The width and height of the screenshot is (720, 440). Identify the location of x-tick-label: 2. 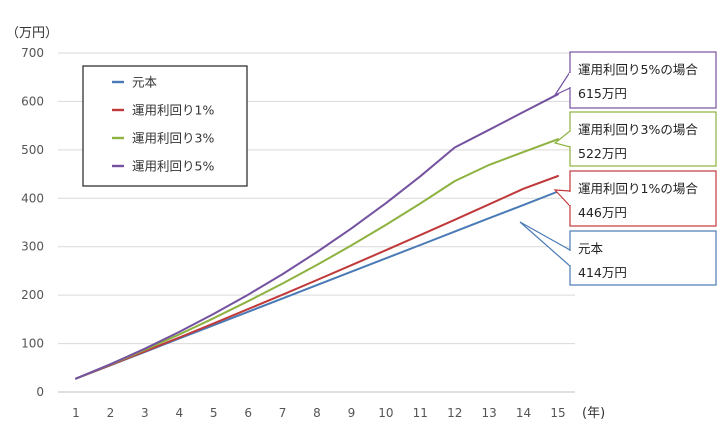
(111, 413).